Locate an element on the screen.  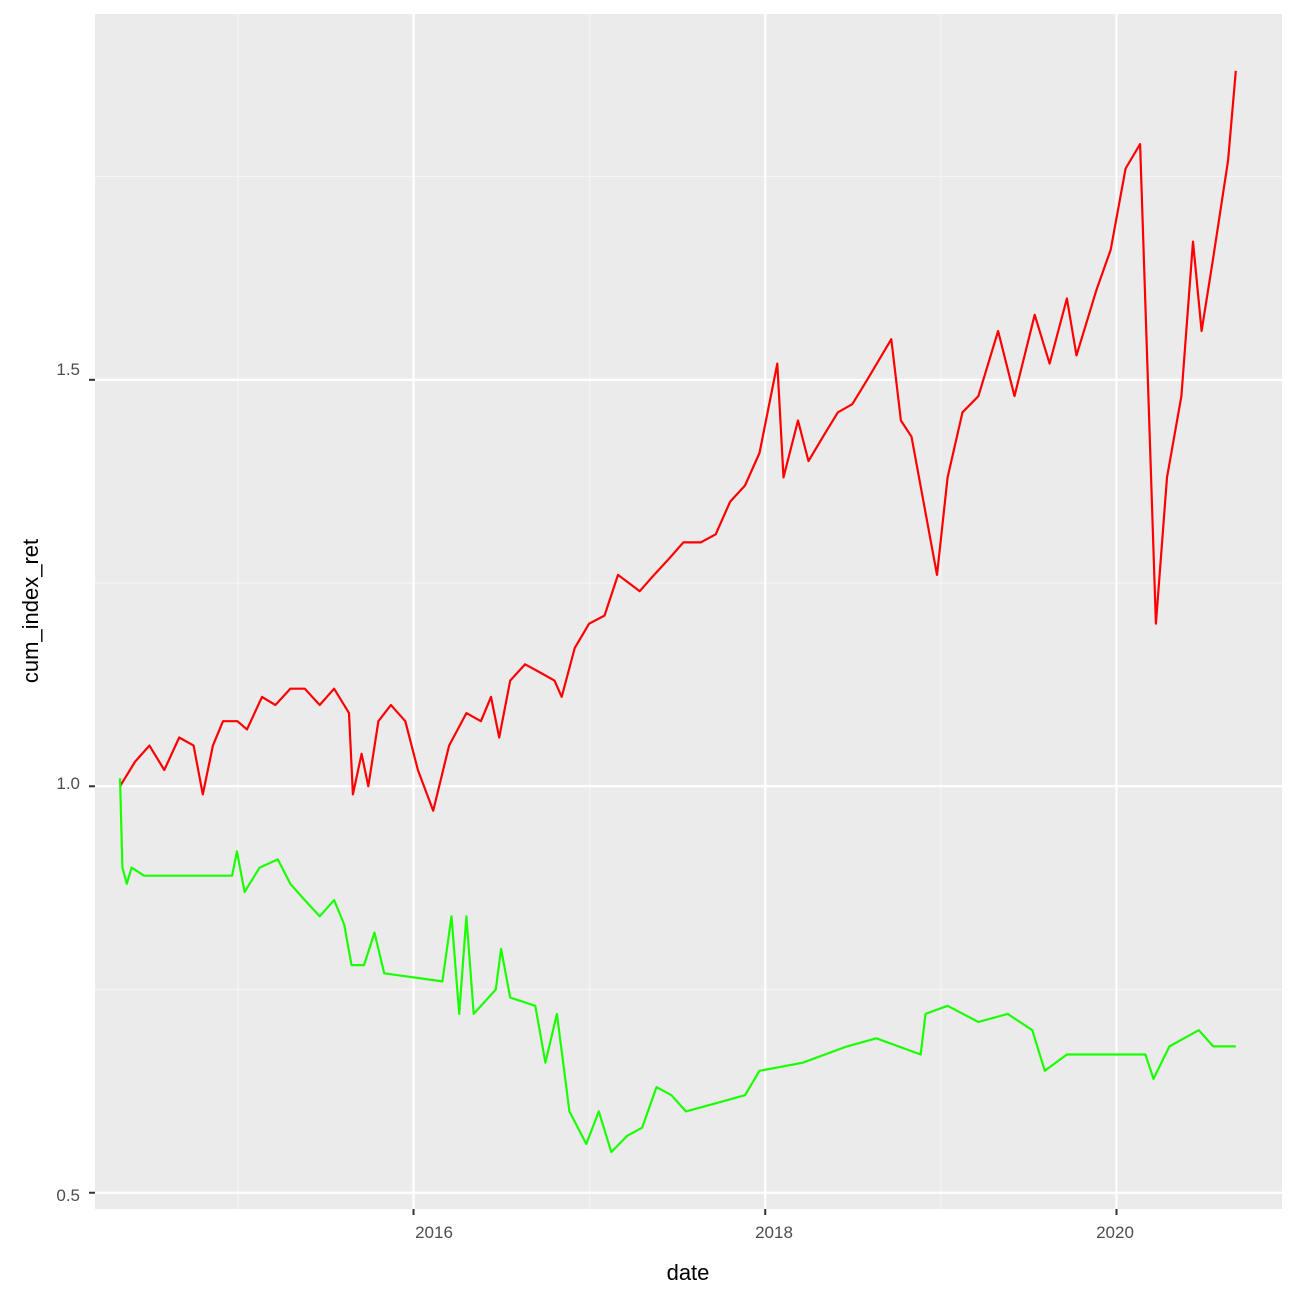
x-axis-title: date is located at coordinates (688, 1272).